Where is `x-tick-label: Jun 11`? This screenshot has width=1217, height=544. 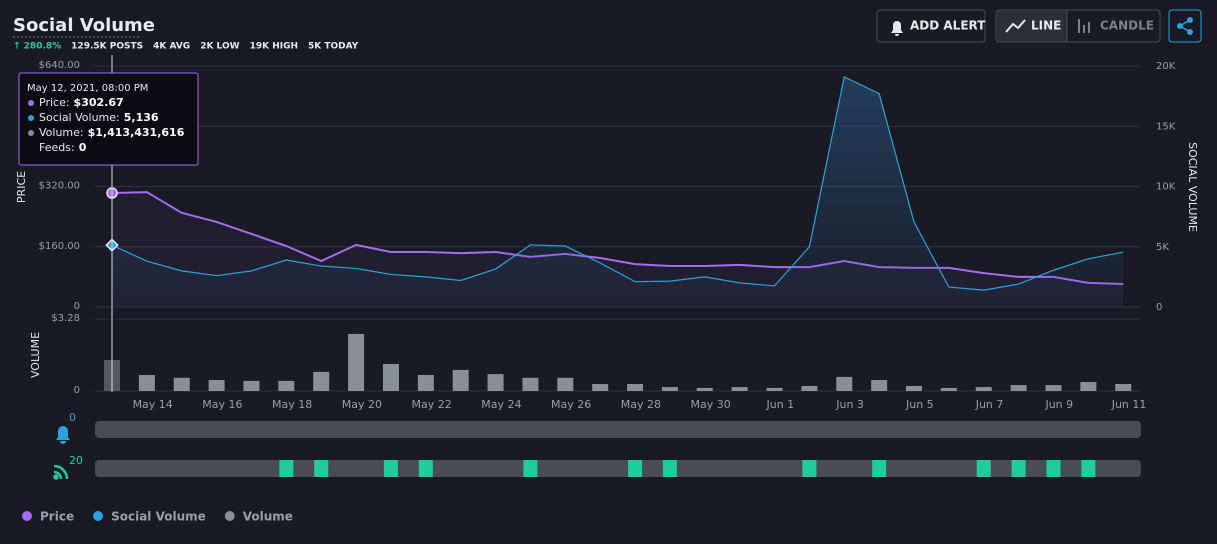
x-tick-label: Jun 11 is located at coordinates (1129, 404).